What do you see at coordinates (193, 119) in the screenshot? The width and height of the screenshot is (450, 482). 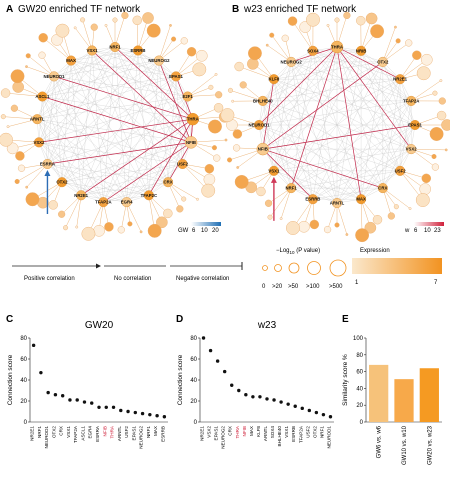 I see `network-a-node-label: THRA` at bounding box center [193, 119].